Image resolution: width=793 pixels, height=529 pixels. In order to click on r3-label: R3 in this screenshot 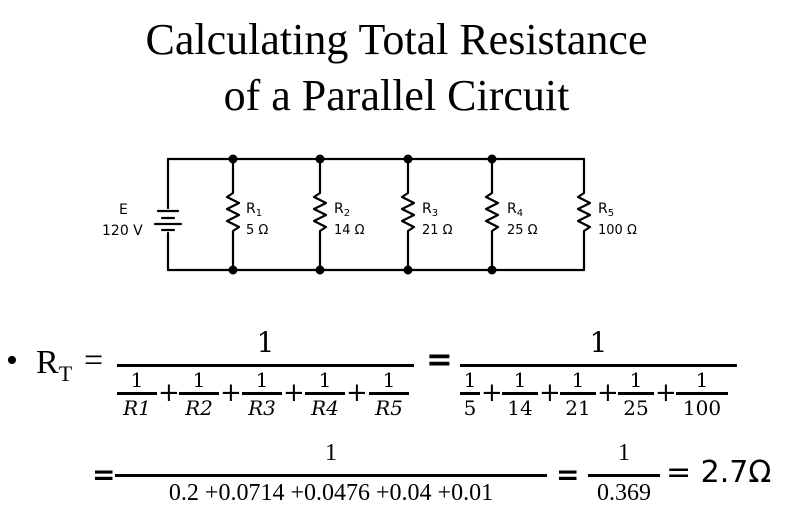, I will do `click(430, 210)`.